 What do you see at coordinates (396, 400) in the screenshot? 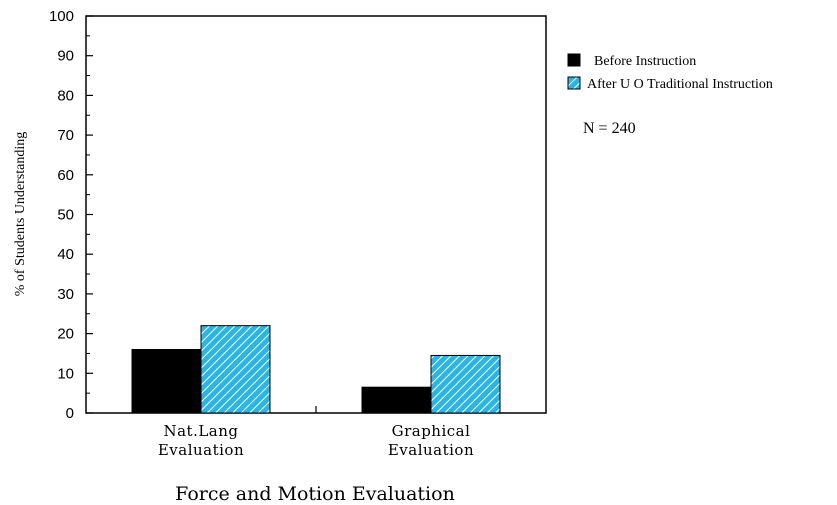
I see `bar-before-graphical` at bounding box center [396, 400].